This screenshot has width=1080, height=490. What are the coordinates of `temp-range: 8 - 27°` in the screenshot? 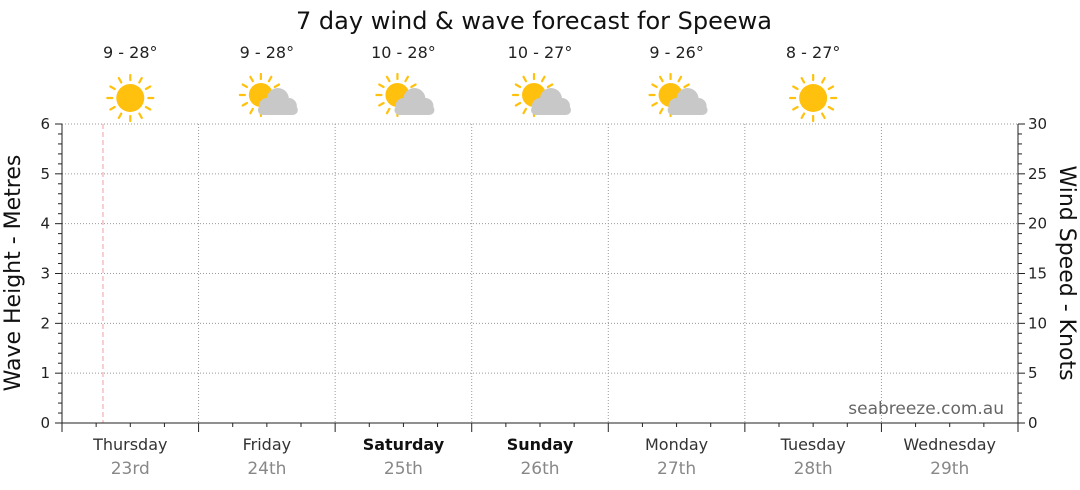 It's located at (813, 52).